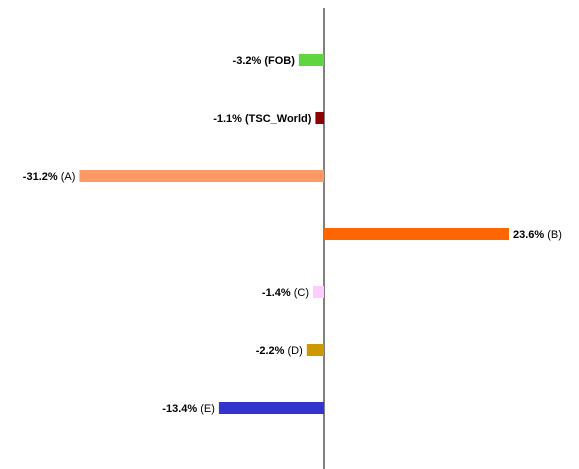 This screenshot has height=469, width=579. What do you see at coordinates (42, 177) in the screenshot?
I see `value-label: -31.2%` at bounding box center [42, 177].